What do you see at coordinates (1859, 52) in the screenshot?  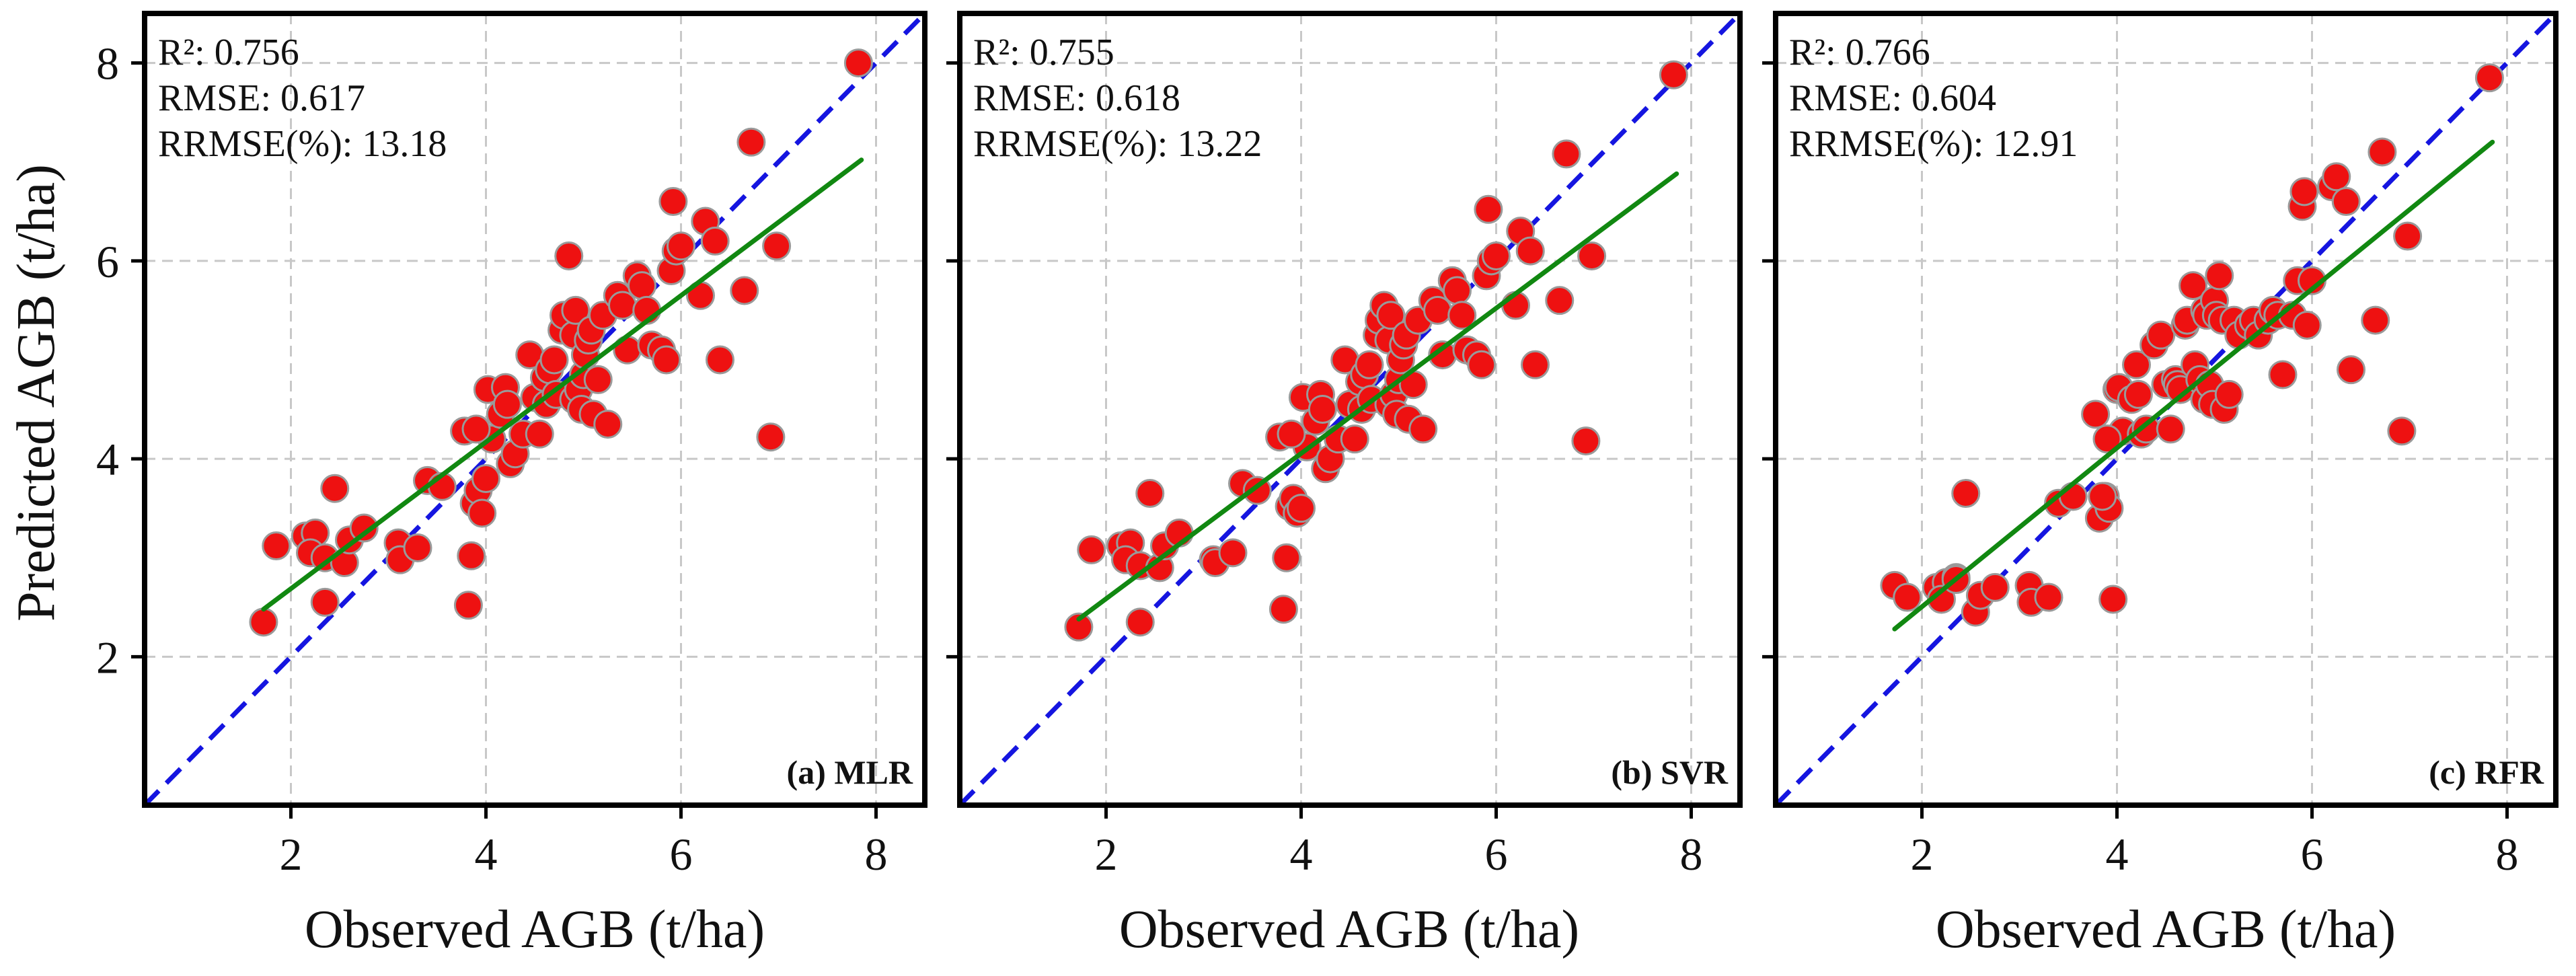 I see `stat-annotation: R²: 0.766` at bounding box center [1859, 52].